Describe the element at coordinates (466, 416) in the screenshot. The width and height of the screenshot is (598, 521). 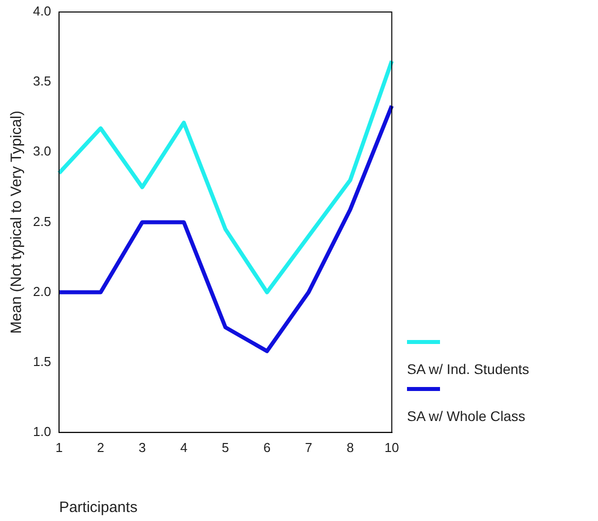
I see `text: SA w/ Whole Class` at that location.